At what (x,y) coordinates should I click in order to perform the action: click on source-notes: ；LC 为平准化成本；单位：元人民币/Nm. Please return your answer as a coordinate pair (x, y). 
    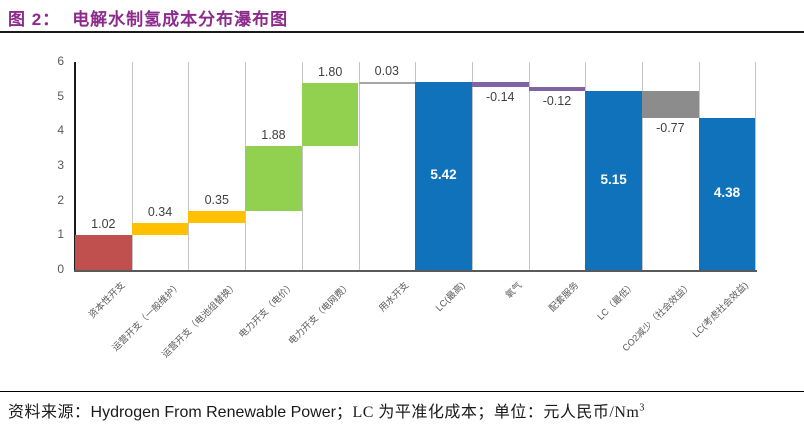
    Looking at the image, I should click on (487, 412).